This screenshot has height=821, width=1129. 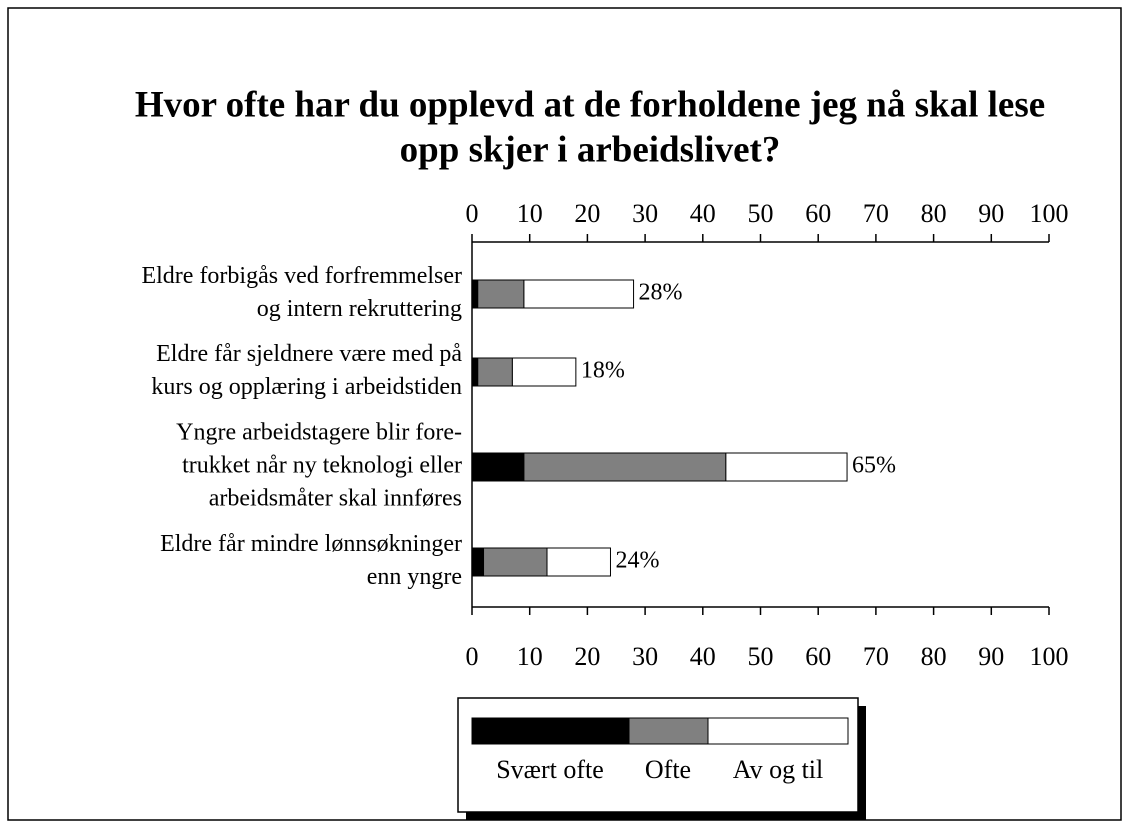 I want to click on category-label: enn yngre, so click(x=414, y=577).